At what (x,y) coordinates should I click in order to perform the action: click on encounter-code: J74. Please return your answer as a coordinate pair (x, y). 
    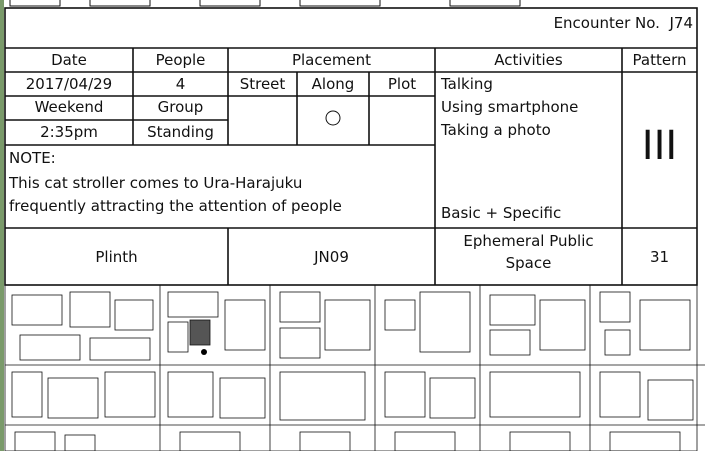
    Looking at the image, I should click on (681, 23).